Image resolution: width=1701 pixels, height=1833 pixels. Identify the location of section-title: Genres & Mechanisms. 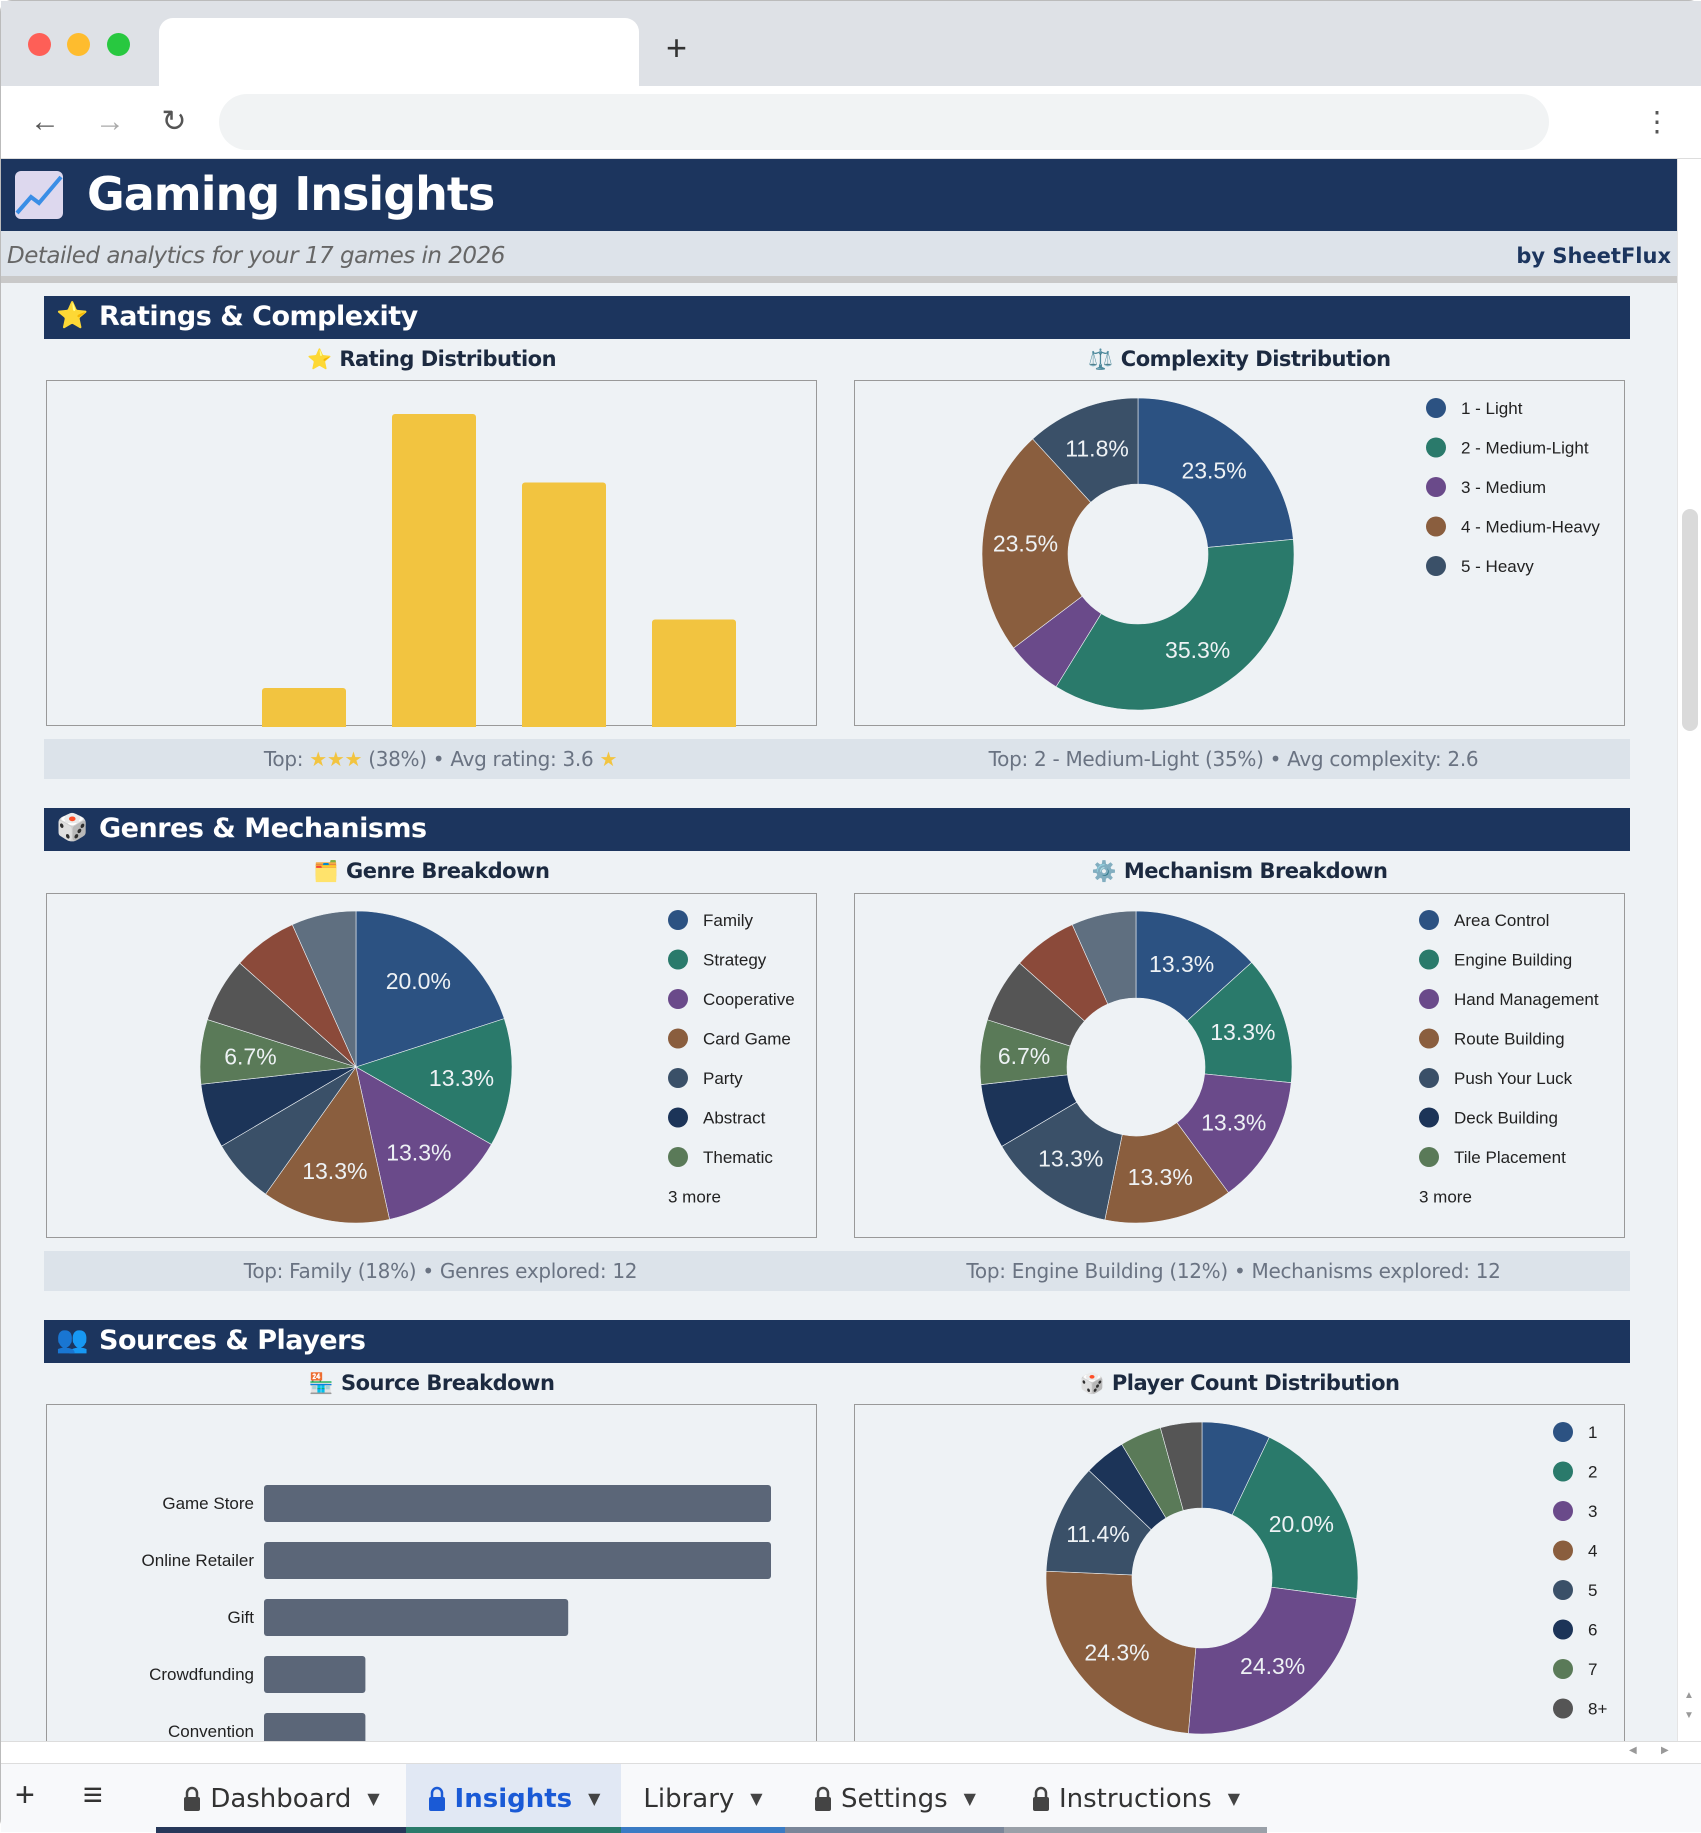
(263, 828).